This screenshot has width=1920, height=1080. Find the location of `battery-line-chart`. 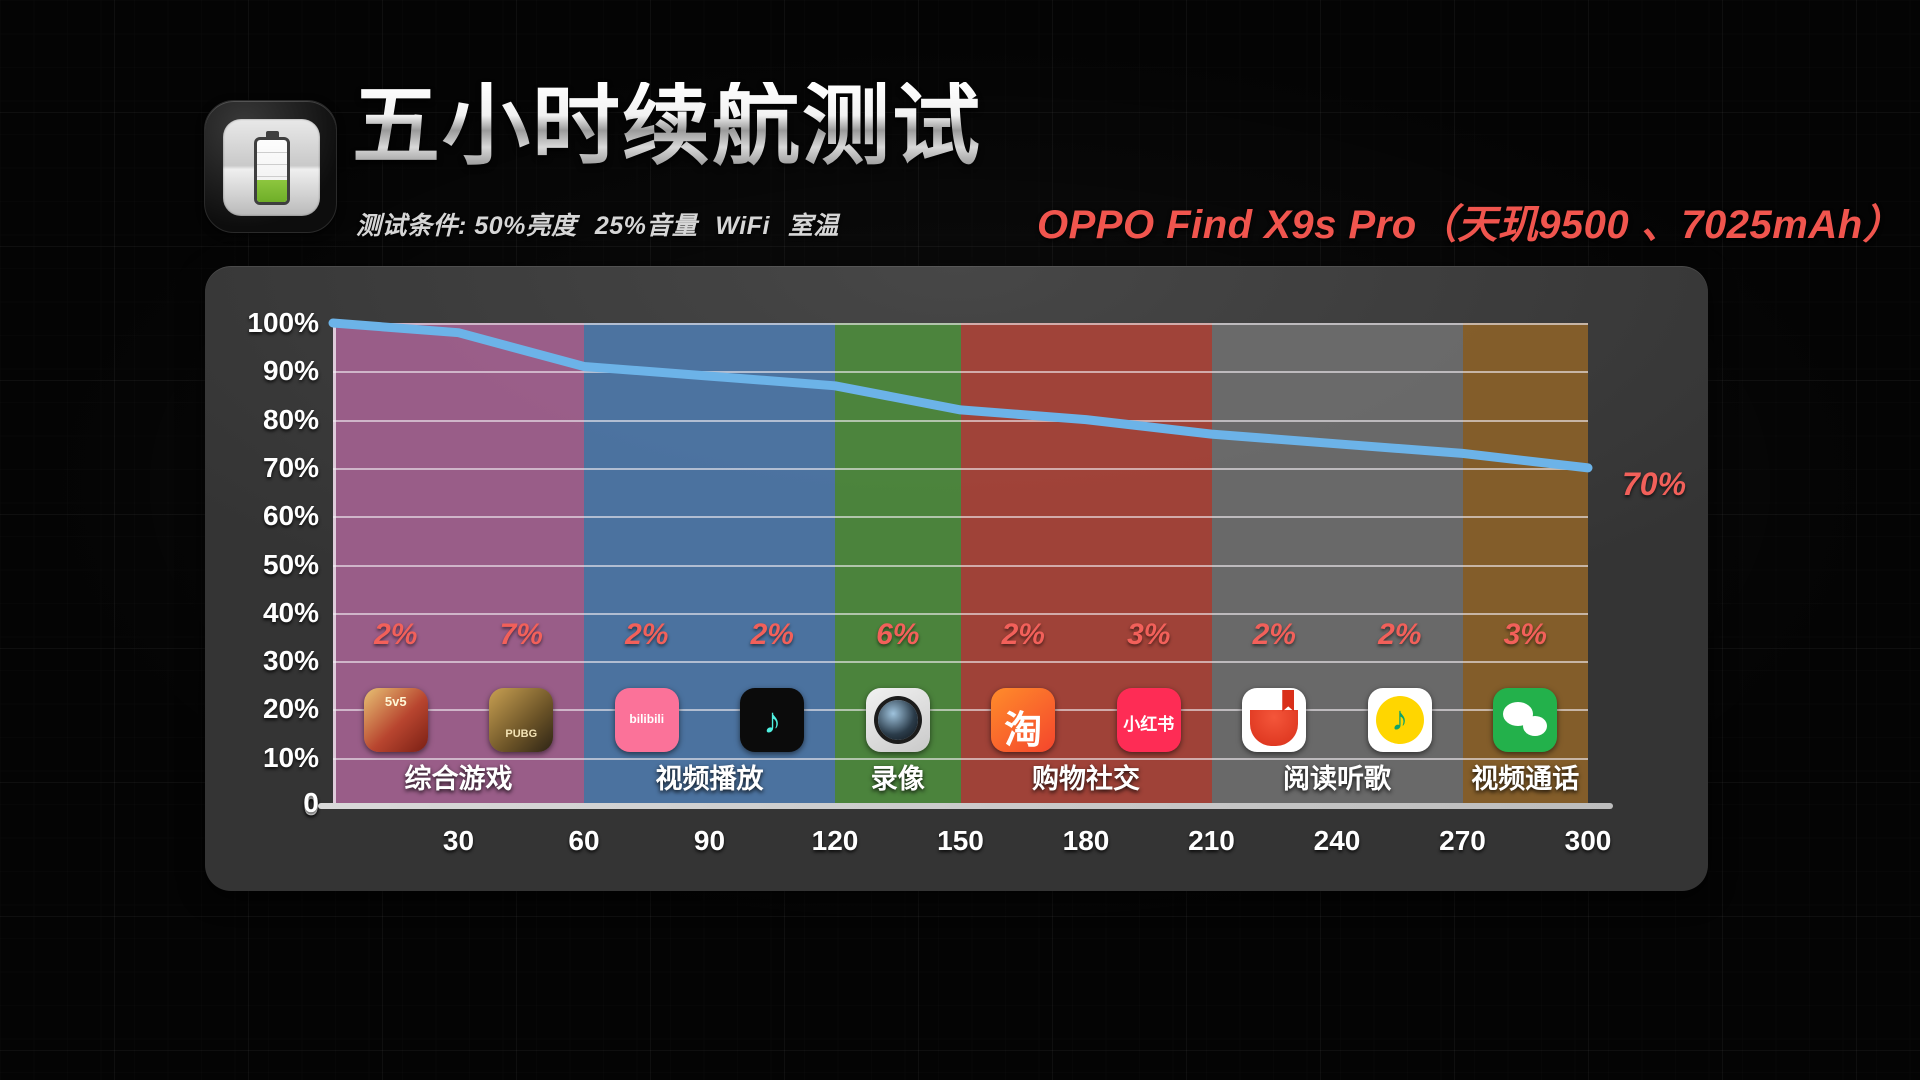

battery-line-chart is located at coordinates (960, 395).